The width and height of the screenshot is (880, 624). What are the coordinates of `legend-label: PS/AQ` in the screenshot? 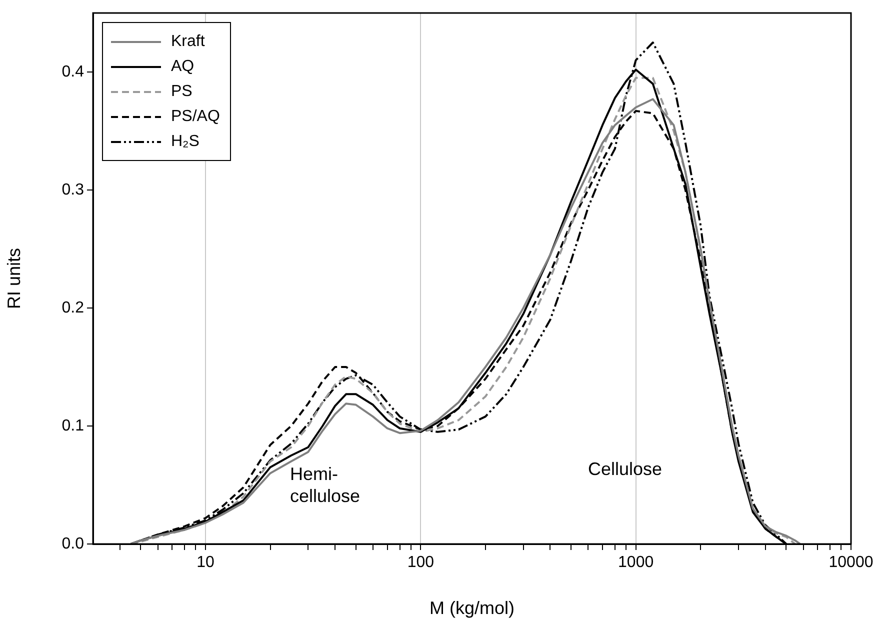 It's located at (195, 117).